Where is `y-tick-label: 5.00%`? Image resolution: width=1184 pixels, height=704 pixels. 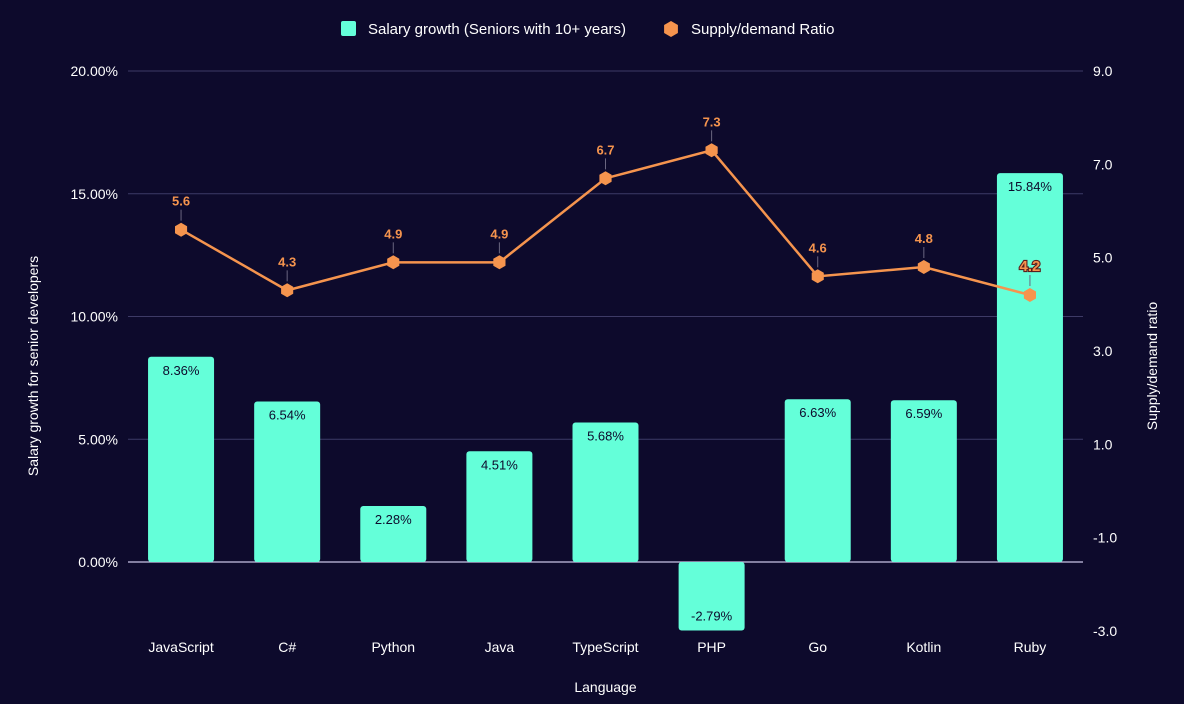 y-tick-label: 5.00% is located at coordinates (98, 439).